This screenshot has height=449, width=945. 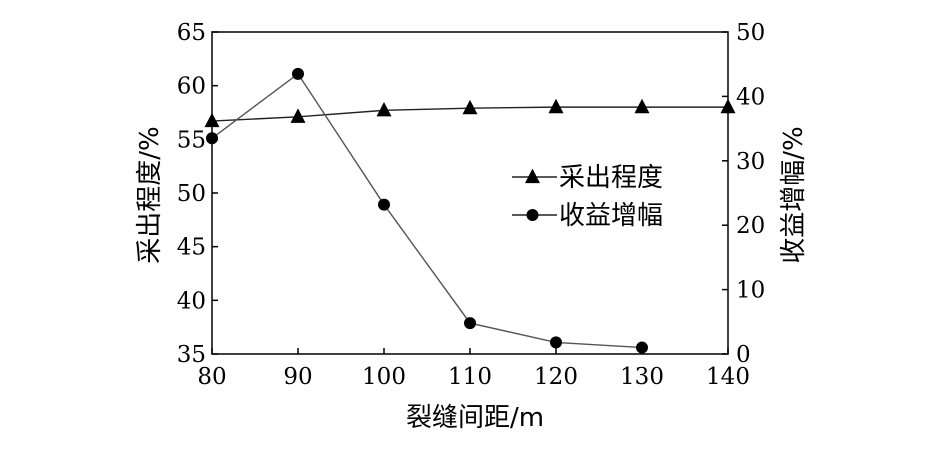 What do you see at coordinates (384, 377) in the screenshot?
I see `x-tick-label: 100` at bounding box center [384, 377].